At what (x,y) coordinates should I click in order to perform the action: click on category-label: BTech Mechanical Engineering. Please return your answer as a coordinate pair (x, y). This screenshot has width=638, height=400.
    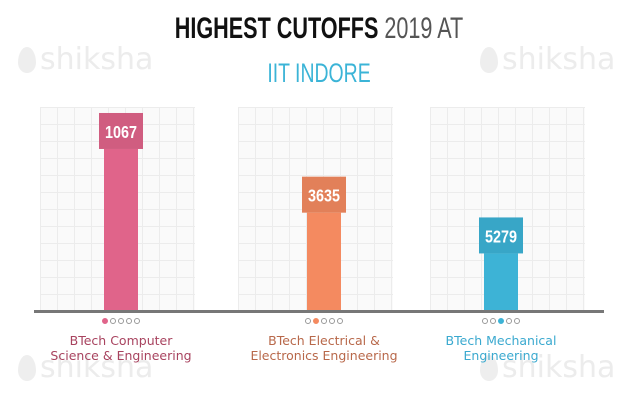
    Looking at the image, I should click on (501, 348).